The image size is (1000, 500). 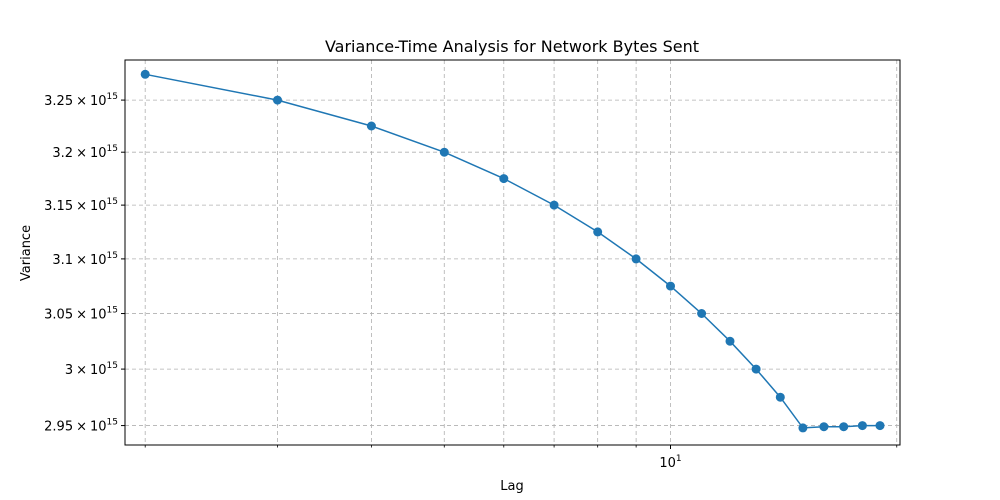 What do you see at coordinates (26, 253) in the screenshot?
I see `y-axis-label: Variance` at bounding box center [26, 253].